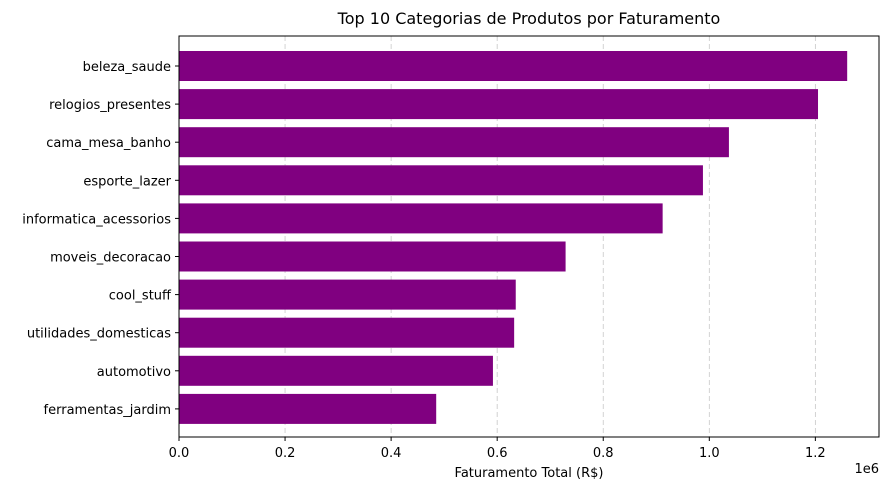 The height and width of the screenshot is (490, 889). Describe the element at coordinates (110, 258) in the screenshot. I see `y-tick-label: moveis_decoracao` at that location.